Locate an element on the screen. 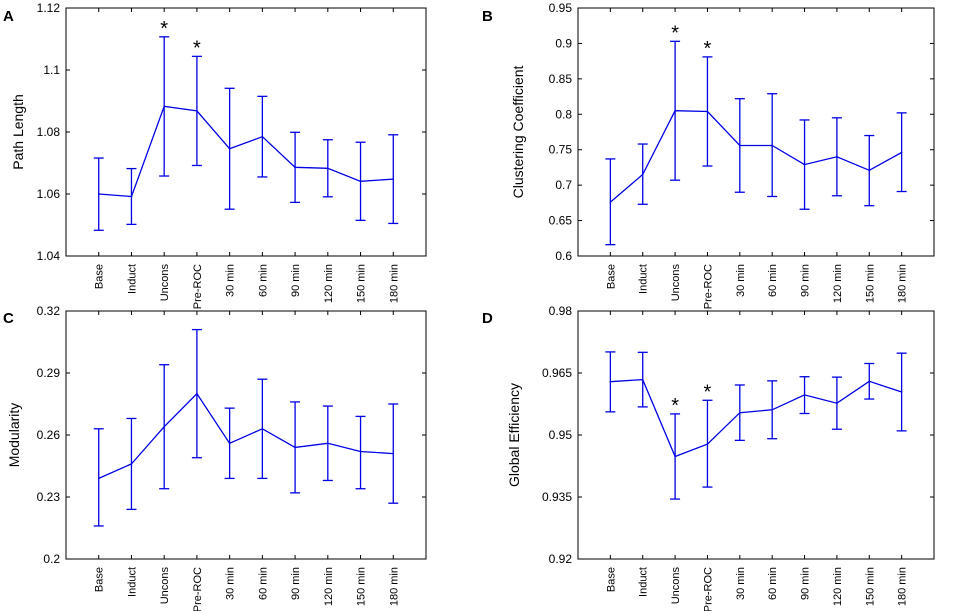 This screenshot has width=956, height=611. y-axis-label: Path Length is located at coordinates (18, 132).